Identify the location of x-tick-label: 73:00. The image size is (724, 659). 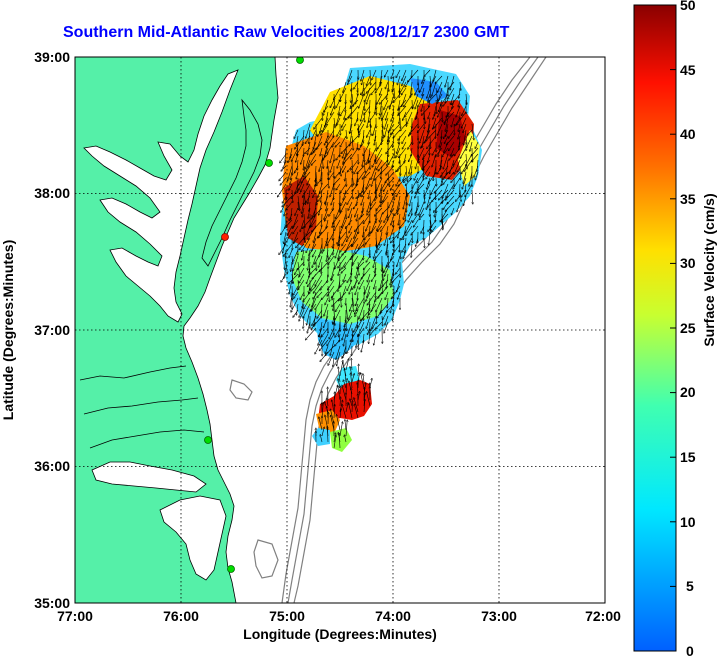
(499, 616).